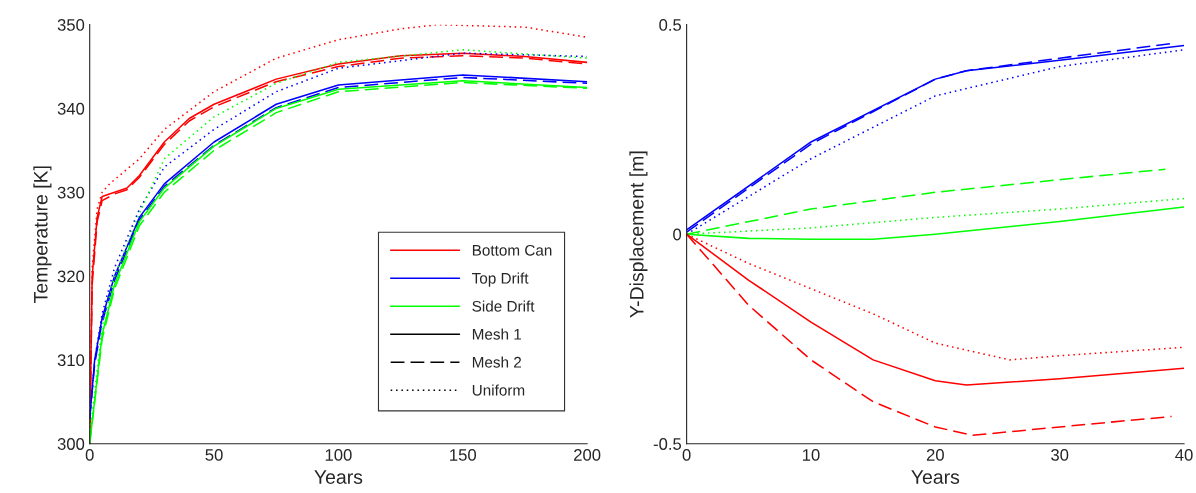 The height and width of the screenshot is (493, 1196). Describe the element at coordinates (670, 25) in the screenshot. I see `y-tick-label: 0.5` at that location.